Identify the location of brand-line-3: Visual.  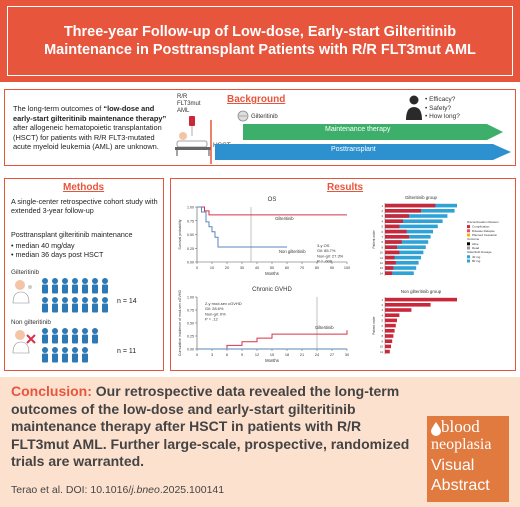
(453, 465).